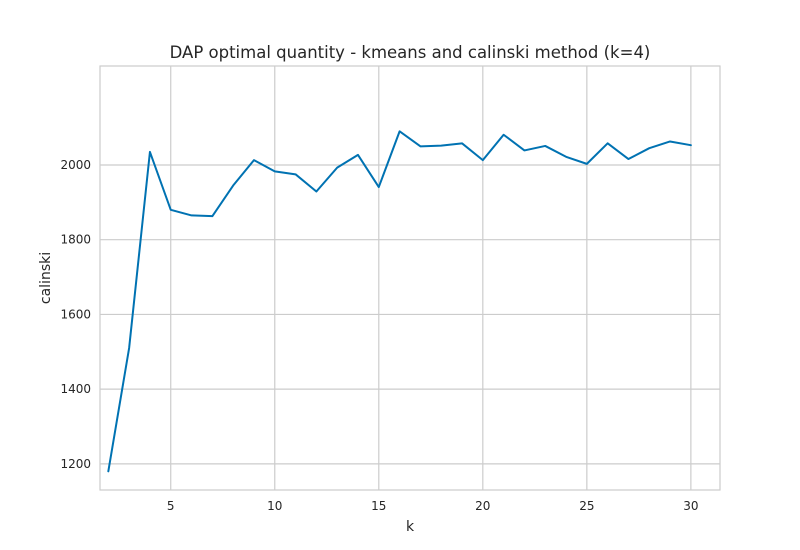  Describe the element at coordinates (75, 314) in the screenshot. I see `y-tick-label: 1600` at that location.